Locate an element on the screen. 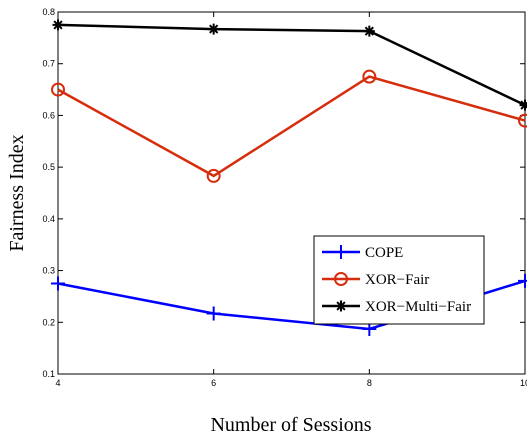  y-tick-label: 0.2 is located at coordinates (48, 322).